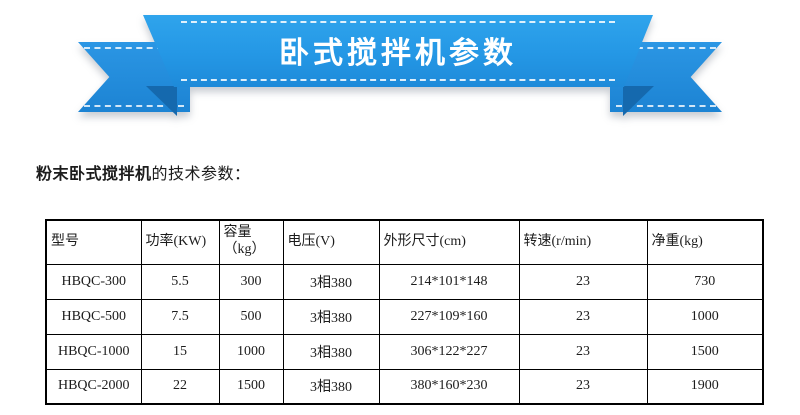 The height and width of the screenshot is (415, 800). I want to click on table-cell: 15, so click(180, 351).